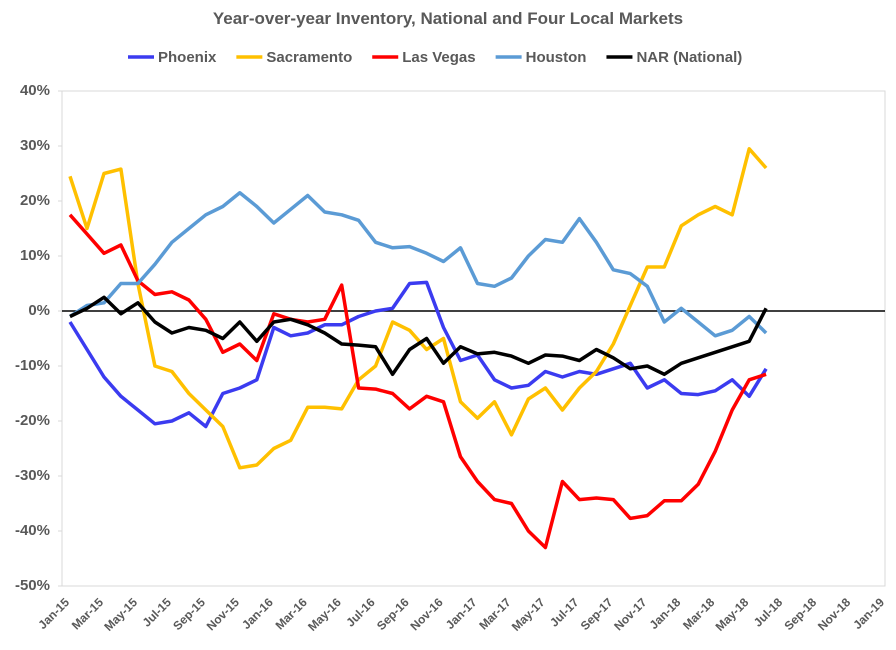 This screenshot has width=896, height=650. What do you see at coordinates (309, 57) in the screenshot?
I see `legend-label: Sacramento` at bounding box center [309, 57].